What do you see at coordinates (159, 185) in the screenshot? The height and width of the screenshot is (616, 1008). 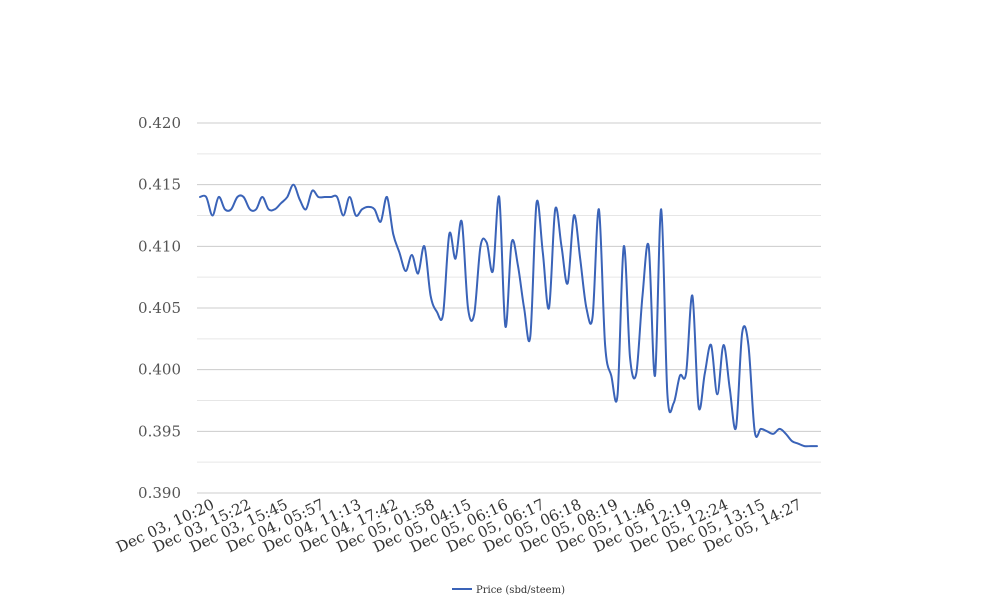 I see `y-tick-label: 0.415` at bounding box center [159, 185].